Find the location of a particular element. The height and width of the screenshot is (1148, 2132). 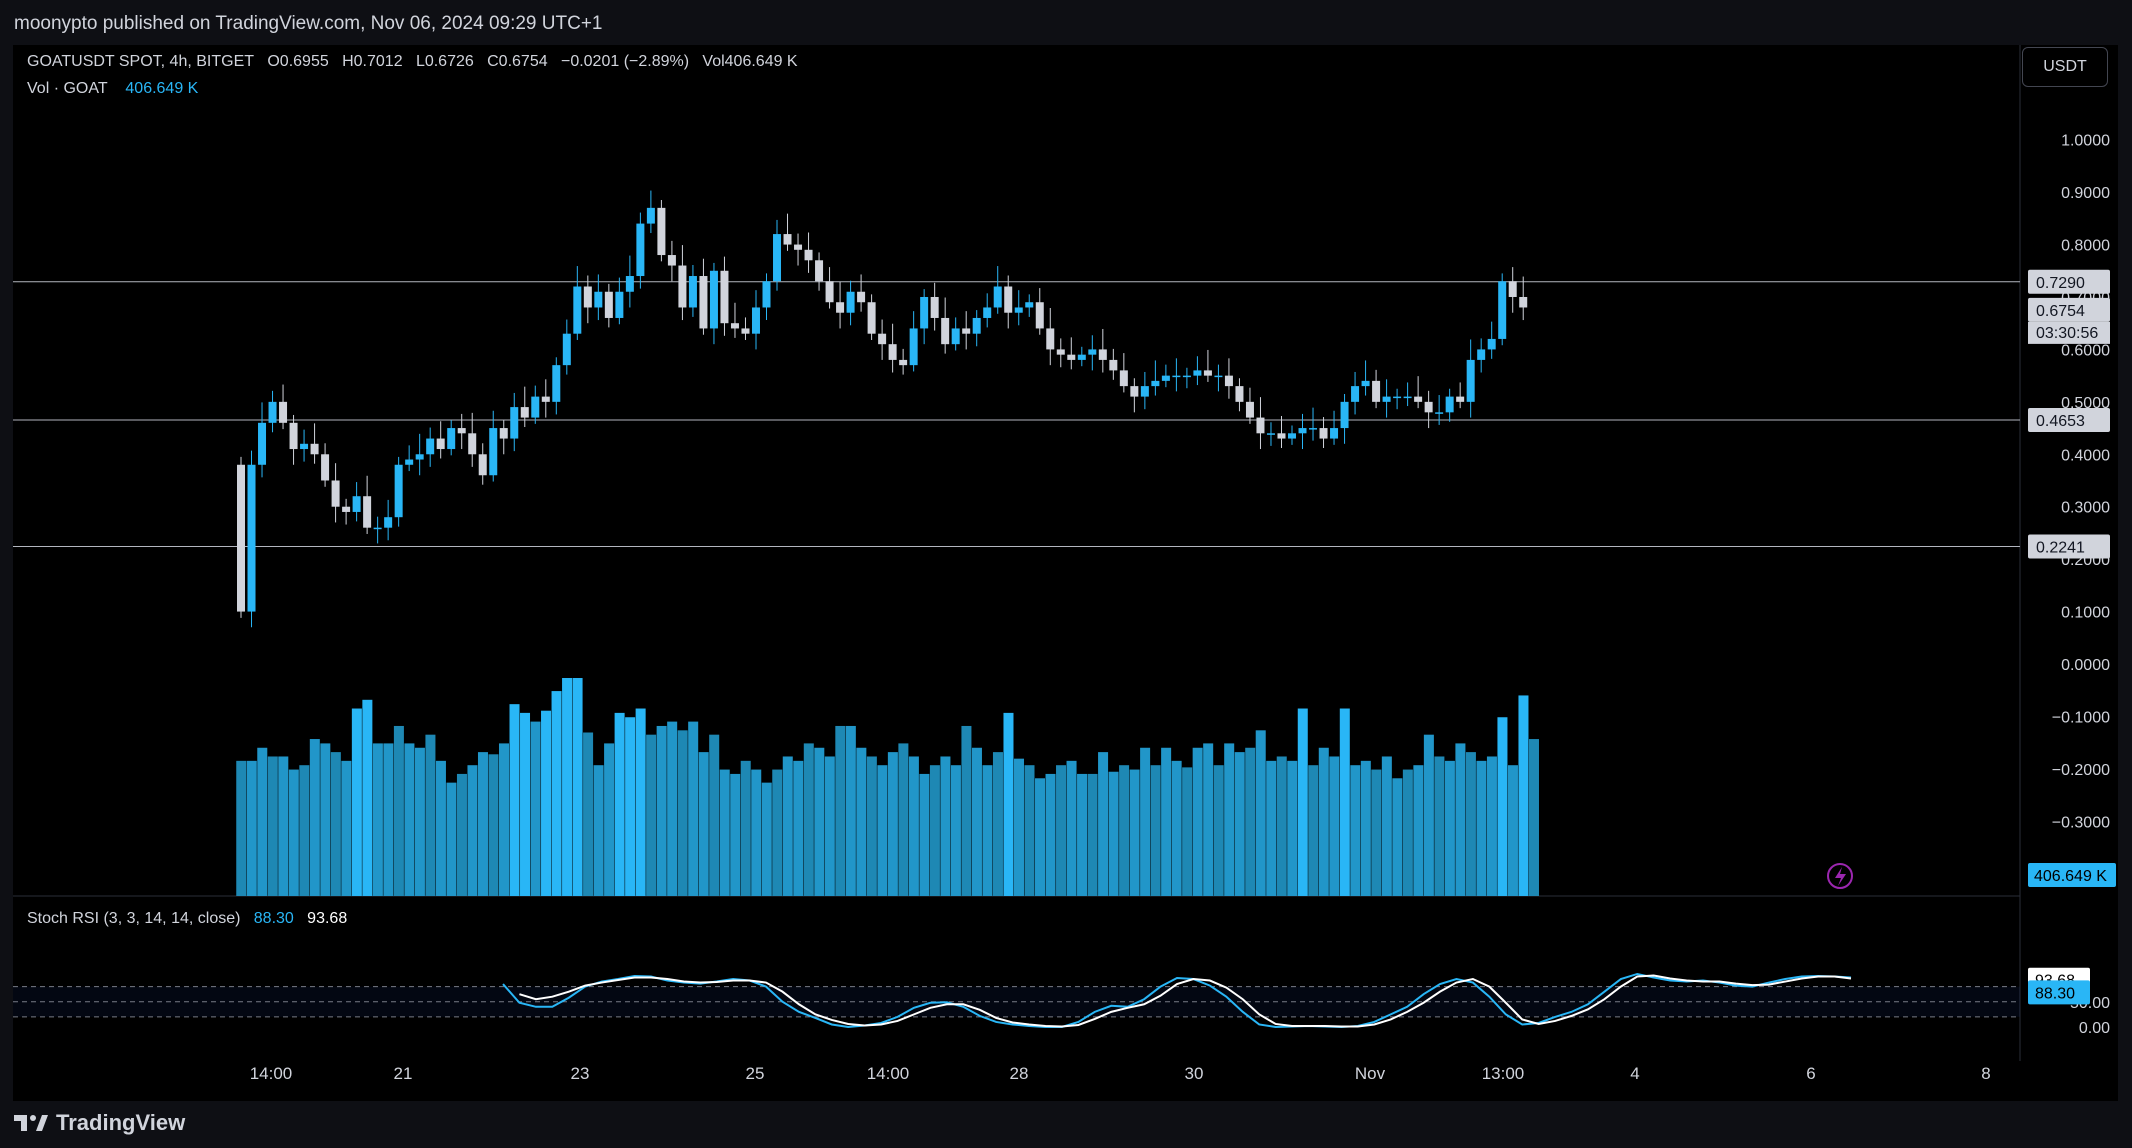

tradingview-brand: TradingView is located at coordinates (99, 1123).